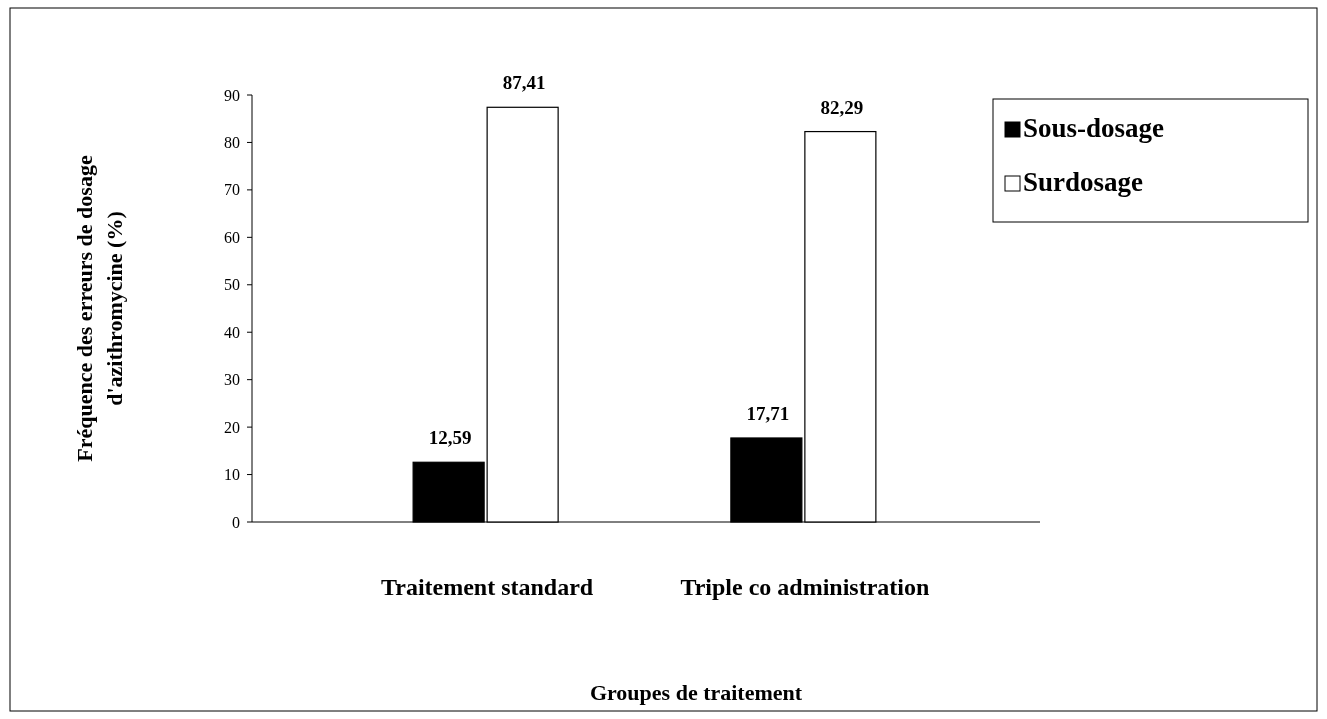  Describe the element at coordinates (232, 190) in the screenshot. I see `y-tick-label: 70` at that location.